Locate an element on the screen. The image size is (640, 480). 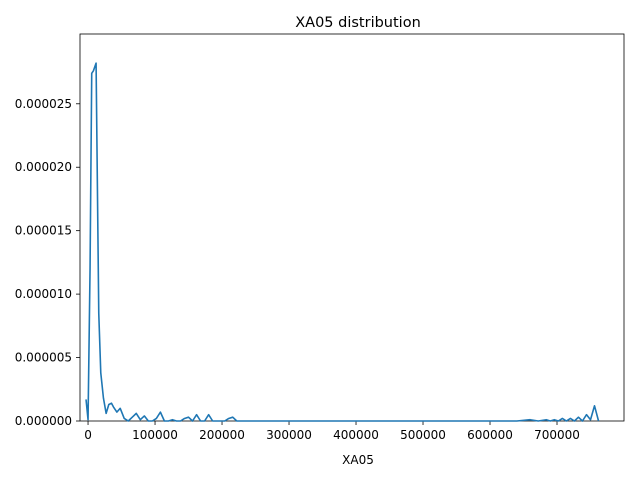
y-tick-label: 0.000015 is located at coordinates (43, 231).